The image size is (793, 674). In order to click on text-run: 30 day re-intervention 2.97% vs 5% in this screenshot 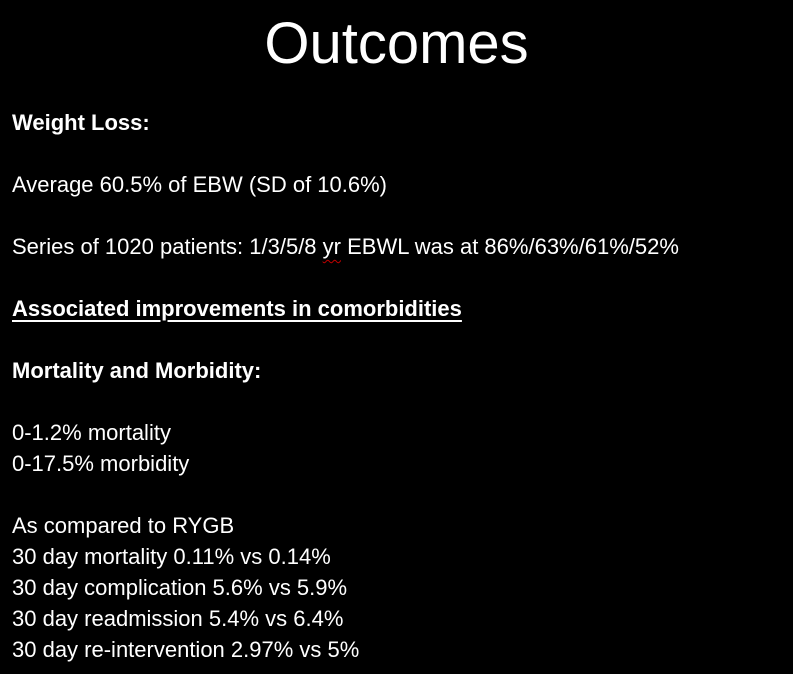, I will do `click(186, 649)`.